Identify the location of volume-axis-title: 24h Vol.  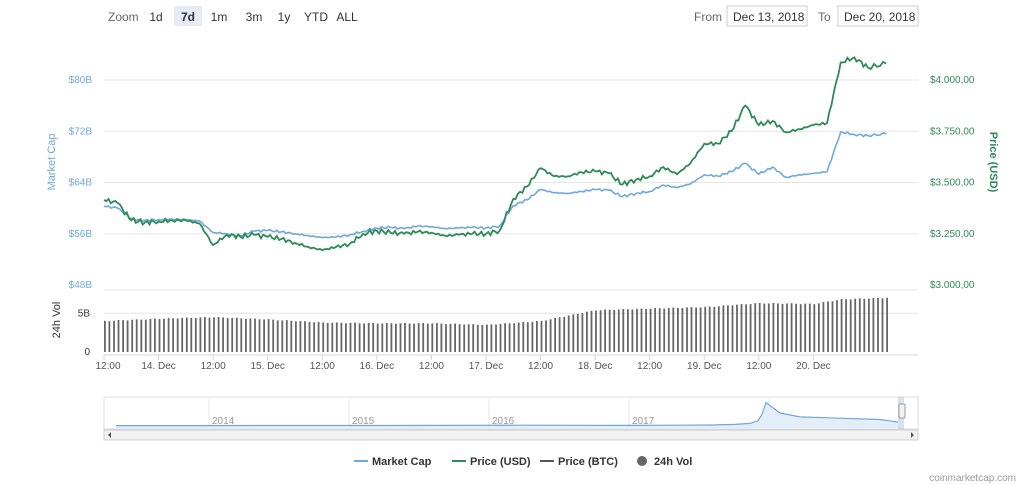
(57, 320).